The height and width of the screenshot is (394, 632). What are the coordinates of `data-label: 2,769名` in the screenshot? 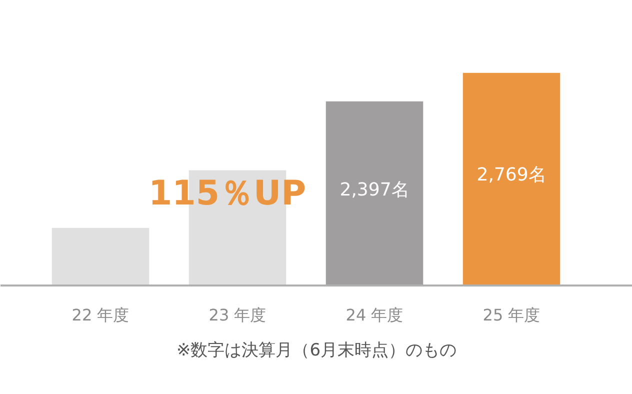 It's located at (511, 175).